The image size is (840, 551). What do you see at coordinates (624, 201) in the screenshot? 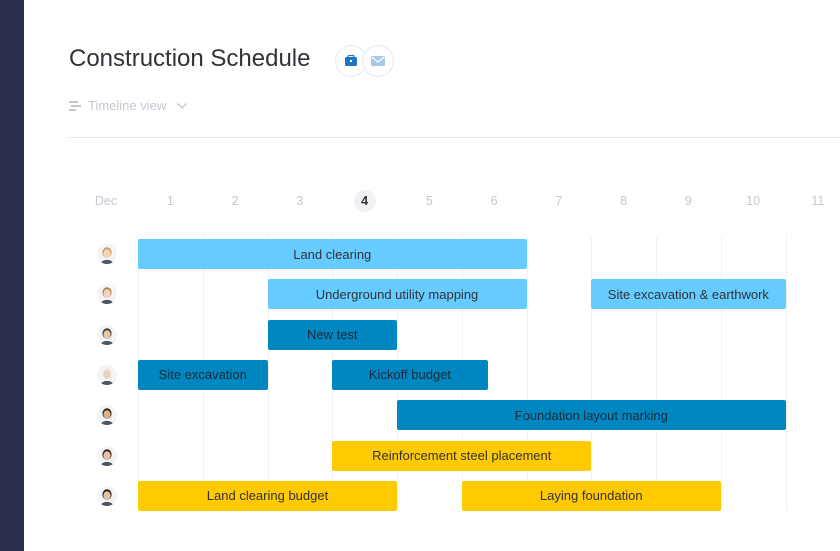
I see `day-label: 8` at bounding box center [624, 201].